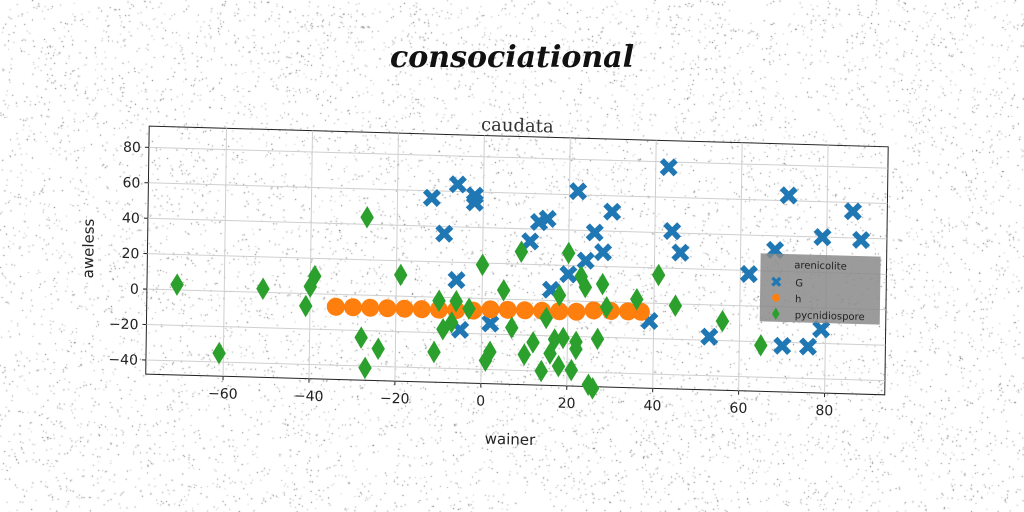 The width and height of the screenshot is (1024, 512). Describe the element at coordinates (824, 411) in the screenshot. I see `x-tick-label: 80` at that location.